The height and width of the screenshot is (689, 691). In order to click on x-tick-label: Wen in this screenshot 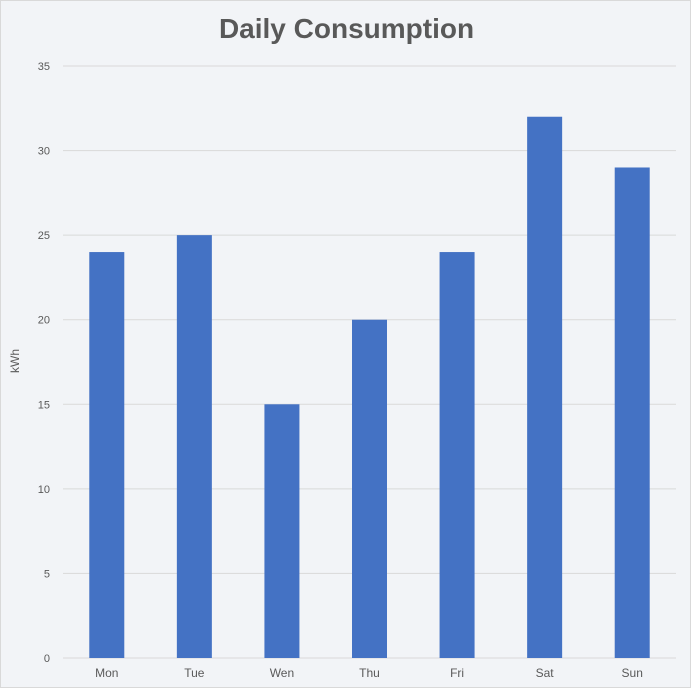, I will do `click(282, 673)`.